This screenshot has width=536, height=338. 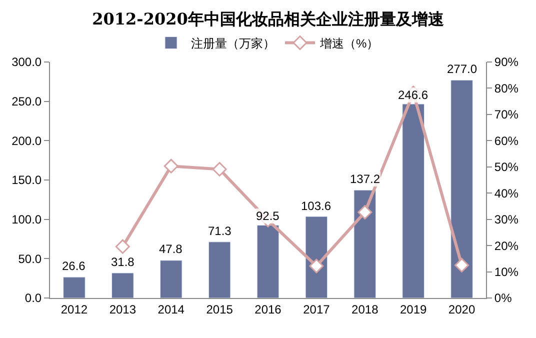 I want to click on x-tick-label: 2019, so click(x=413, y=309).